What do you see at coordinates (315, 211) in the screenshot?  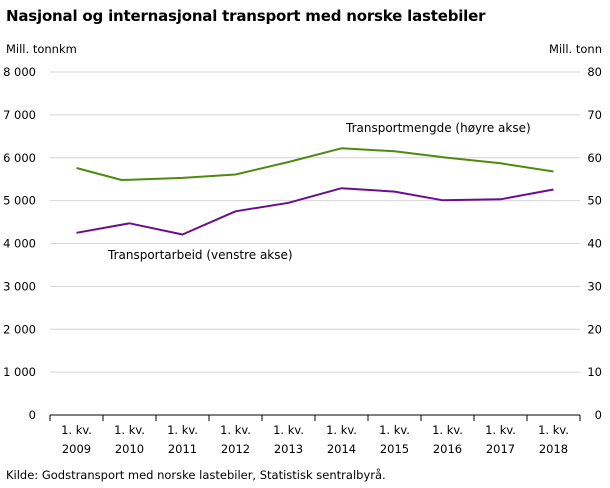 I see `series-line-transportarbeid` at bounding box center [315, 211].